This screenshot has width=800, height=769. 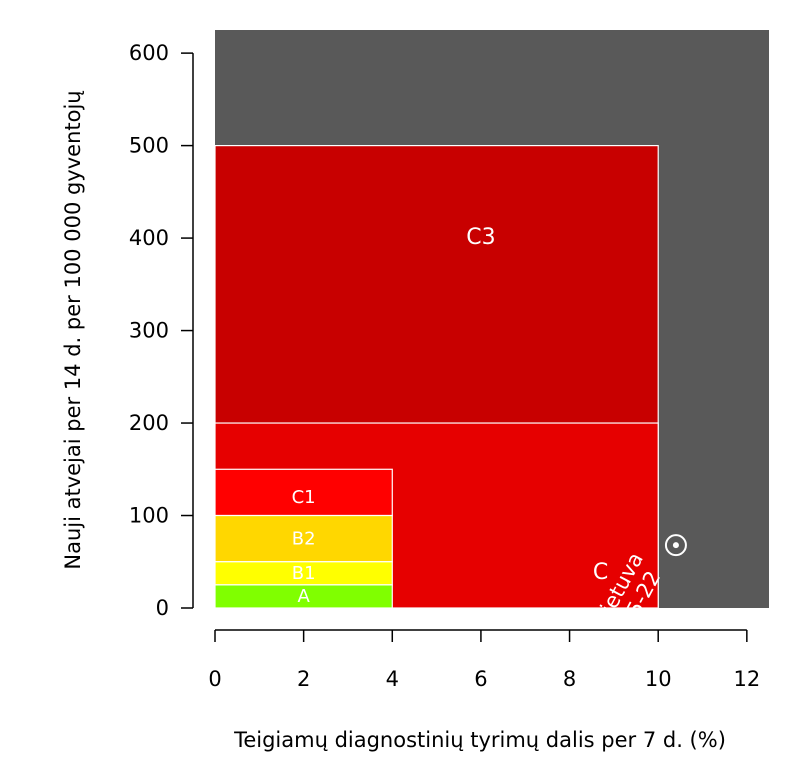 What do you see at coordinates (149, 331) in the screenshot?
I see `y-tick-label: 300` at bounding box center [149, 331].